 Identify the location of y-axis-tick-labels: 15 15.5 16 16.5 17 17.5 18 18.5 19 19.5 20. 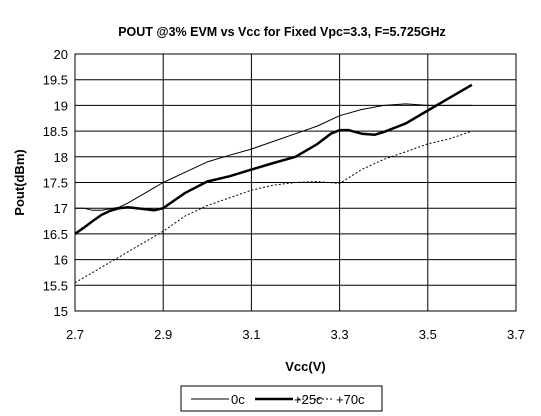
(55, 183).